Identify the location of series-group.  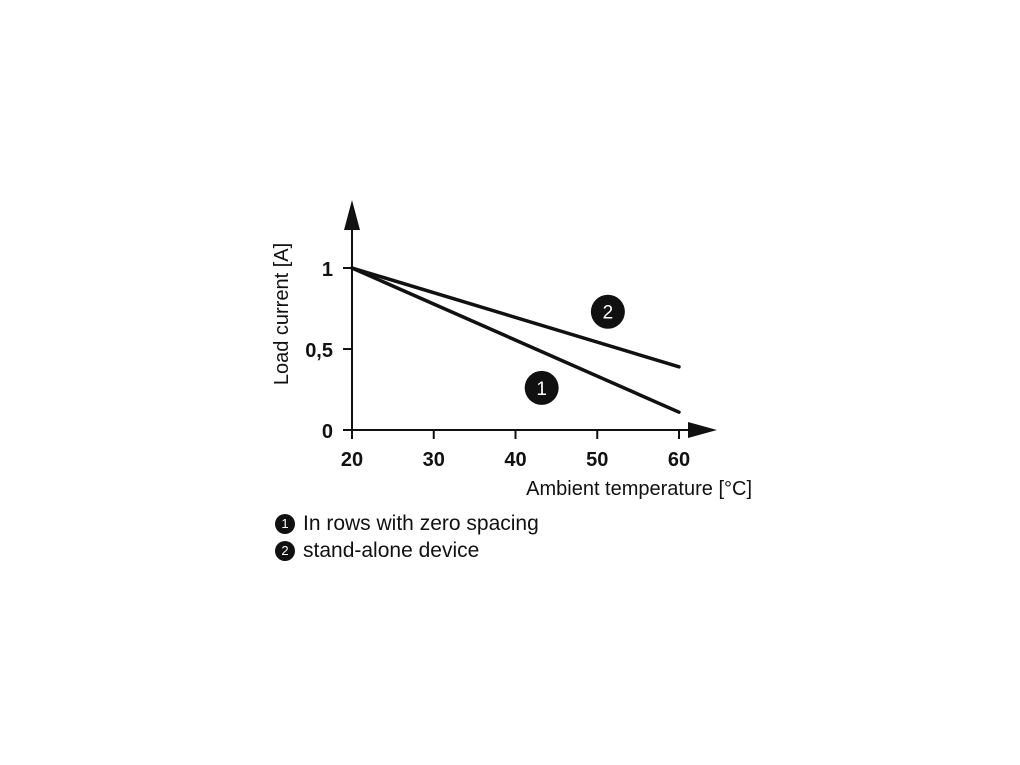
(515, 340).